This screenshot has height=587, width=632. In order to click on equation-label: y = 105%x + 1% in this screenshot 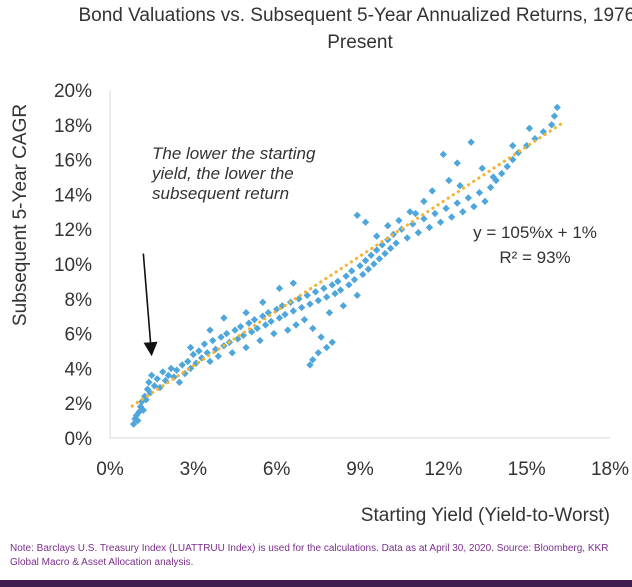, I will do `click(535, 232)`.